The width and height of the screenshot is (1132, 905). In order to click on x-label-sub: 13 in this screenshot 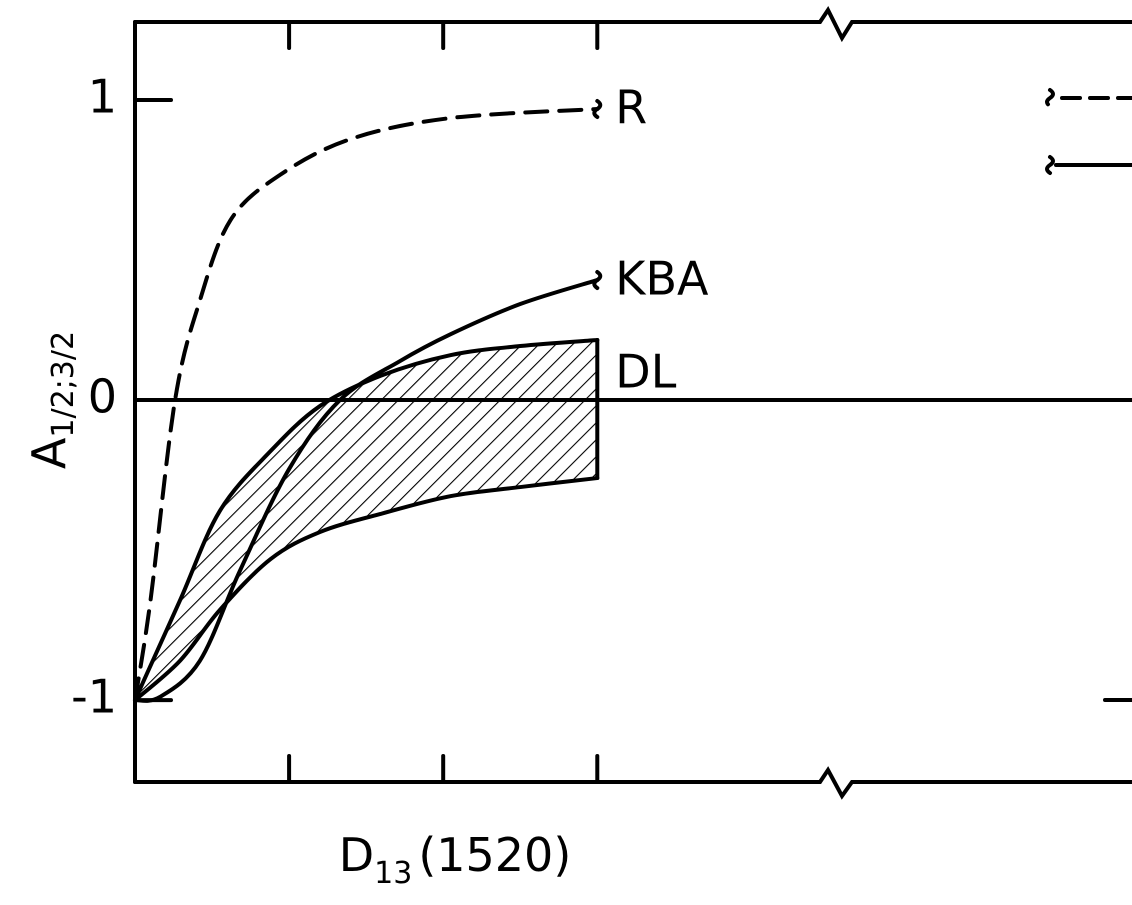, I will do `click(393, 873)`.